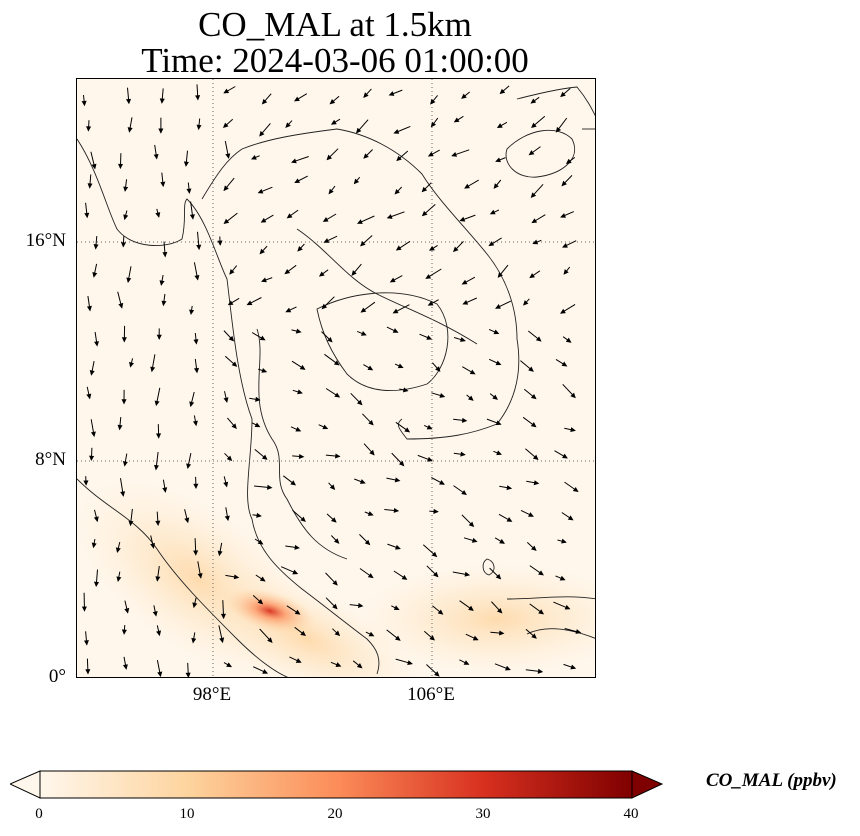 Image resolution: width=860 pixels, height=836 pixels. I want to click on colorbar-gradient, so click(336, 784).